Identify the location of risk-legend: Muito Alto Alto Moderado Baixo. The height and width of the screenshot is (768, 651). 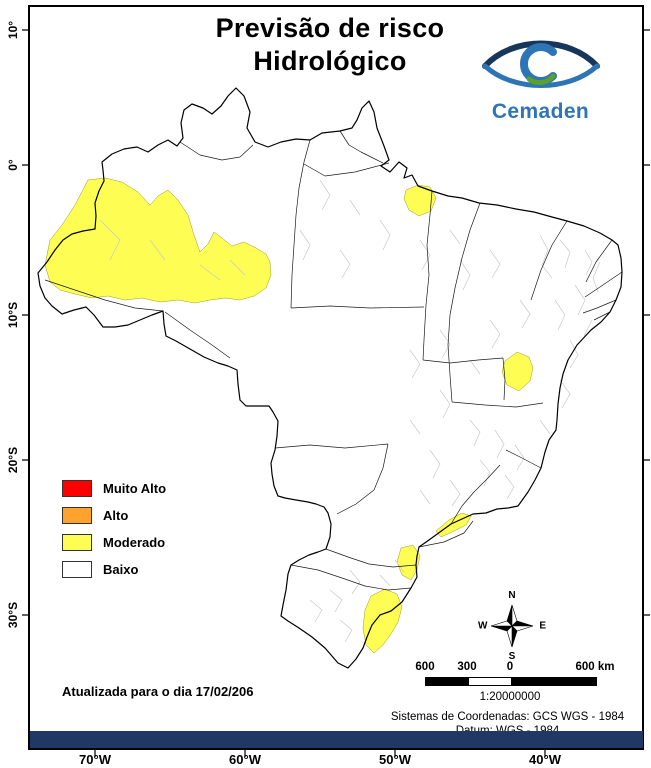
(114, 534).